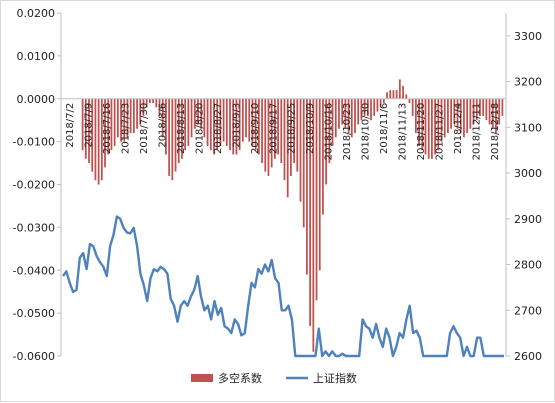  What do you see at coordinates (528, 310) in the screenshot?
I see `right-tick-label: 2700` at bounding box center [528, 310].